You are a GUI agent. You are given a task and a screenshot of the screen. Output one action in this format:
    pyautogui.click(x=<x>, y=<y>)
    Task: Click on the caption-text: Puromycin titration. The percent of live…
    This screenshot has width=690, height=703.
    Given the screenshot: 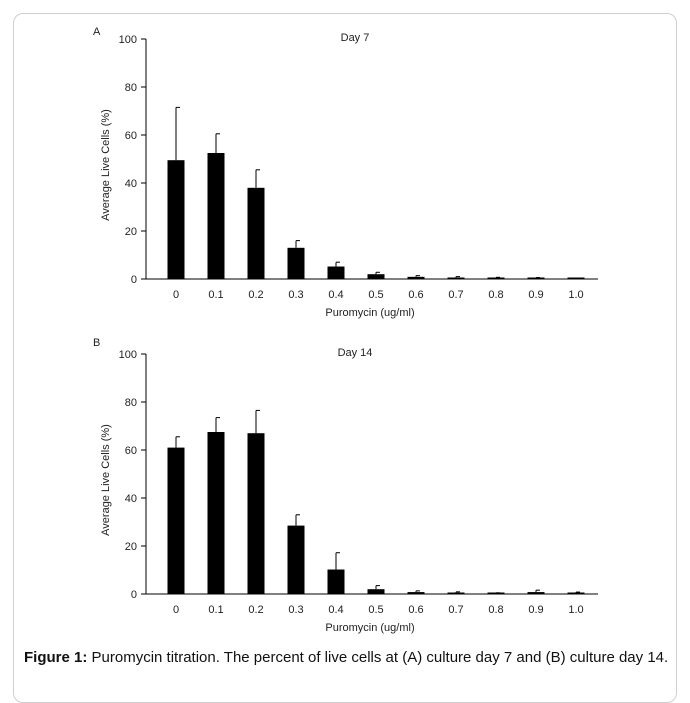 What is the action you would take?
    pyautogui.click(x=380, y=657)
    